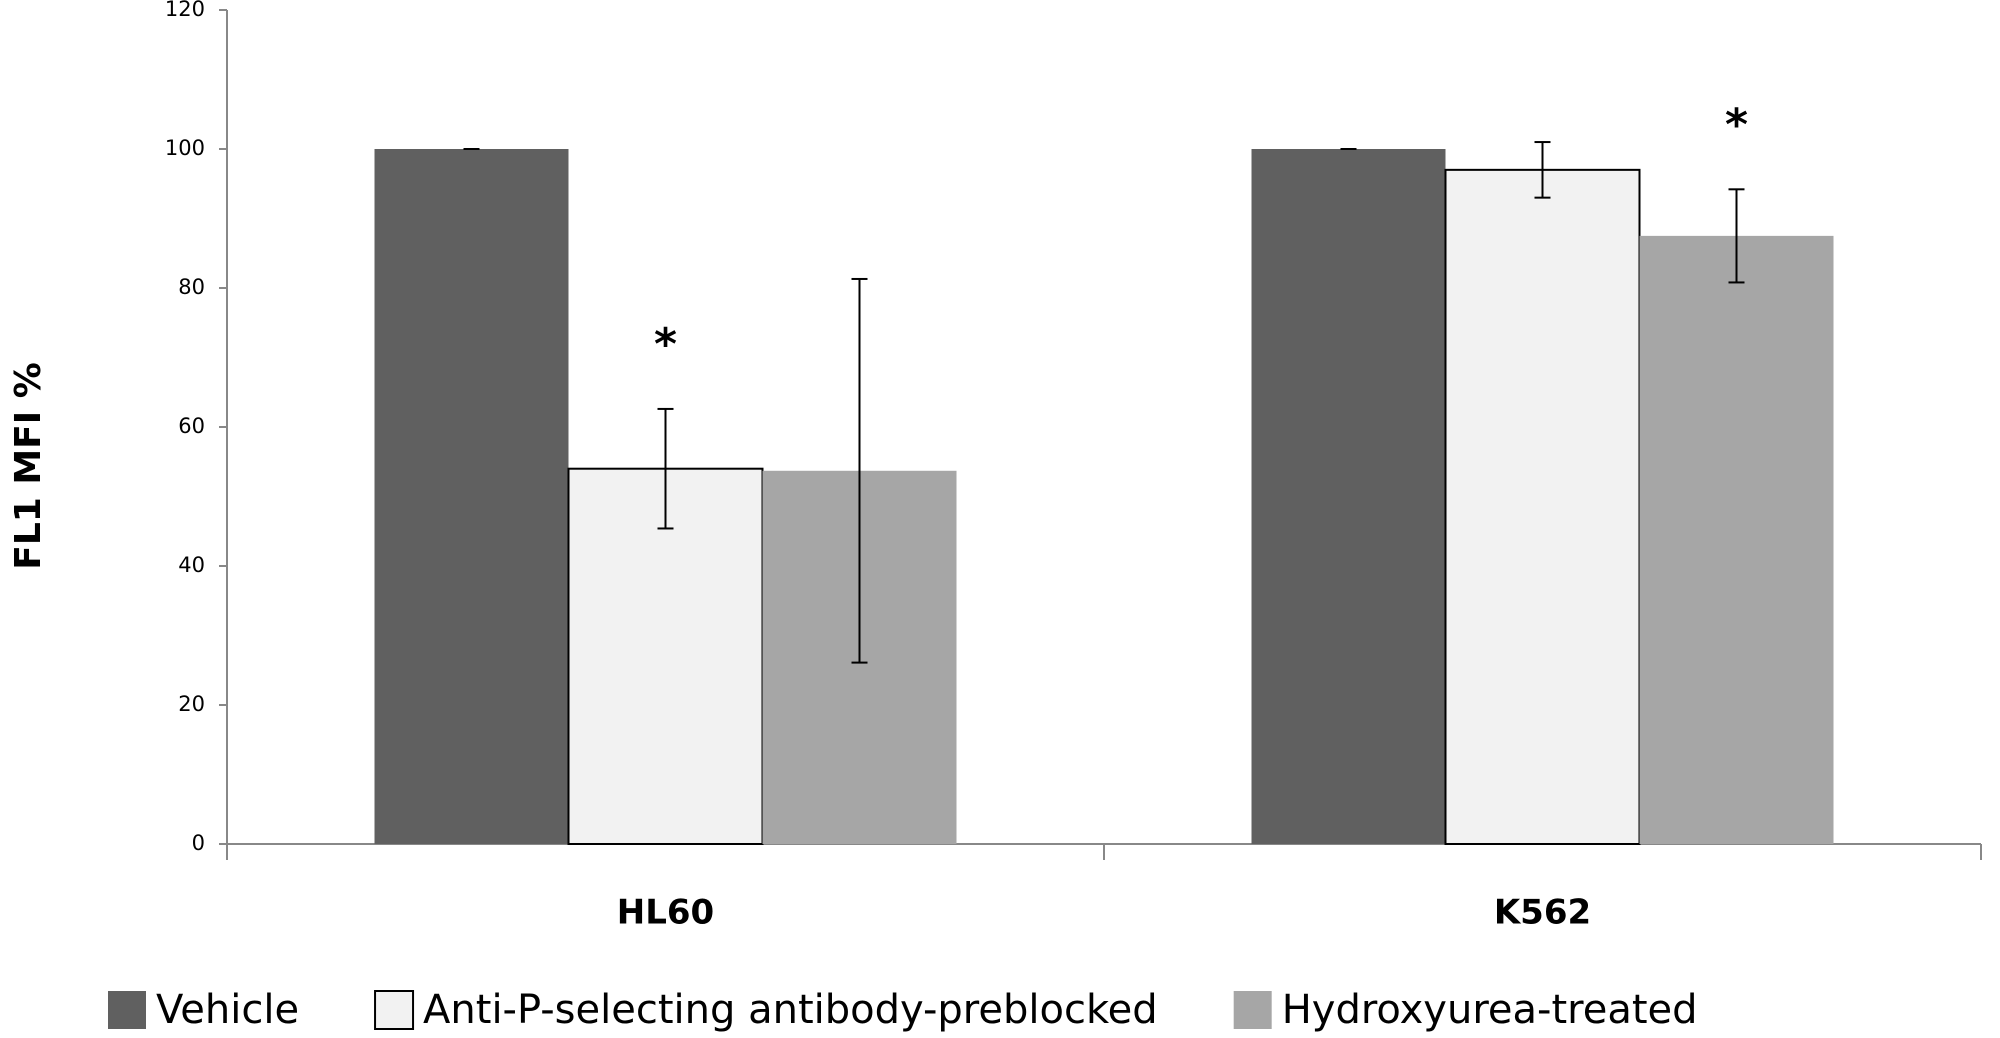 This screenshot has height=1038, width=2000. I want to click on y-tick-label: 60, so click(191, 426).